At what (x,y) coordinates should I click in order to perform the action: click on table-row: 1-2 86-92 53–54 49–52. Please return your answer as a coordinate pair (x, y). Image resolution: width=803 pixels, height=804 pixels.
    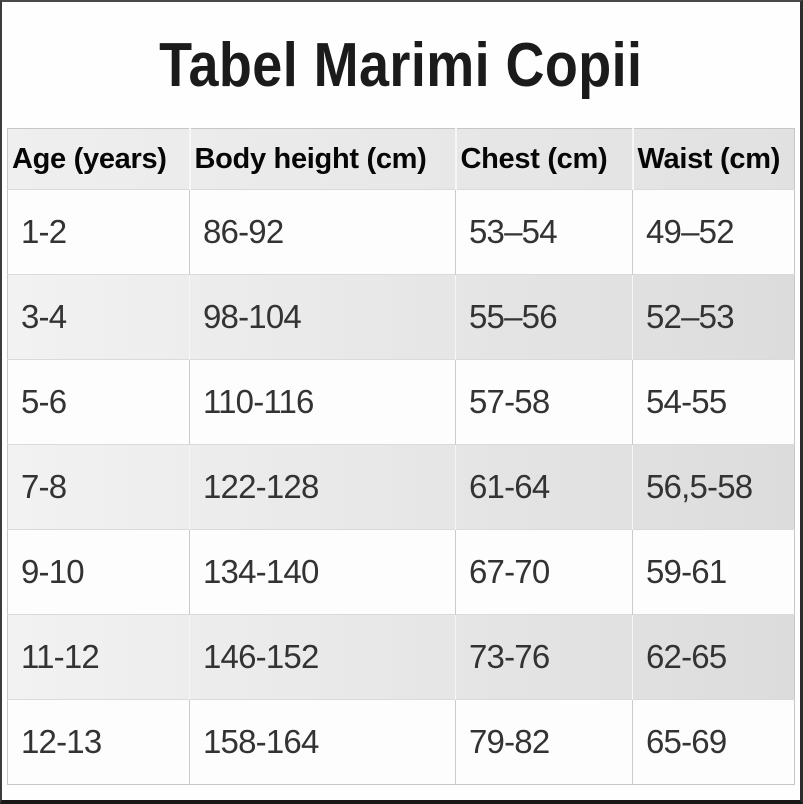
    Looking at the image, I should click on (401, 232).